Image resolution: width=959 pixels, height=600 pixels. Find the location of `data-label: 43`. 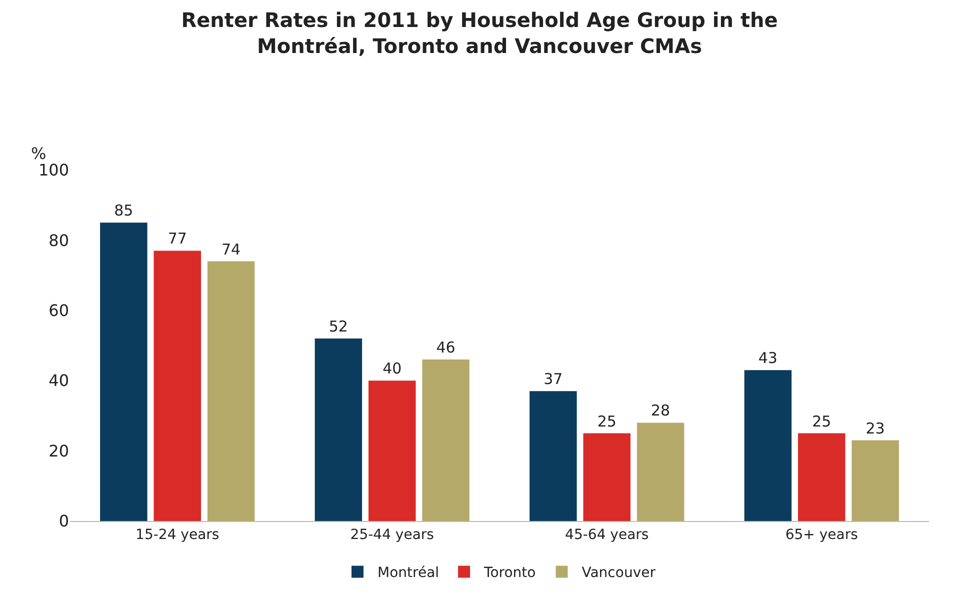

data-label: 43 is located at coordinates (768, 358).